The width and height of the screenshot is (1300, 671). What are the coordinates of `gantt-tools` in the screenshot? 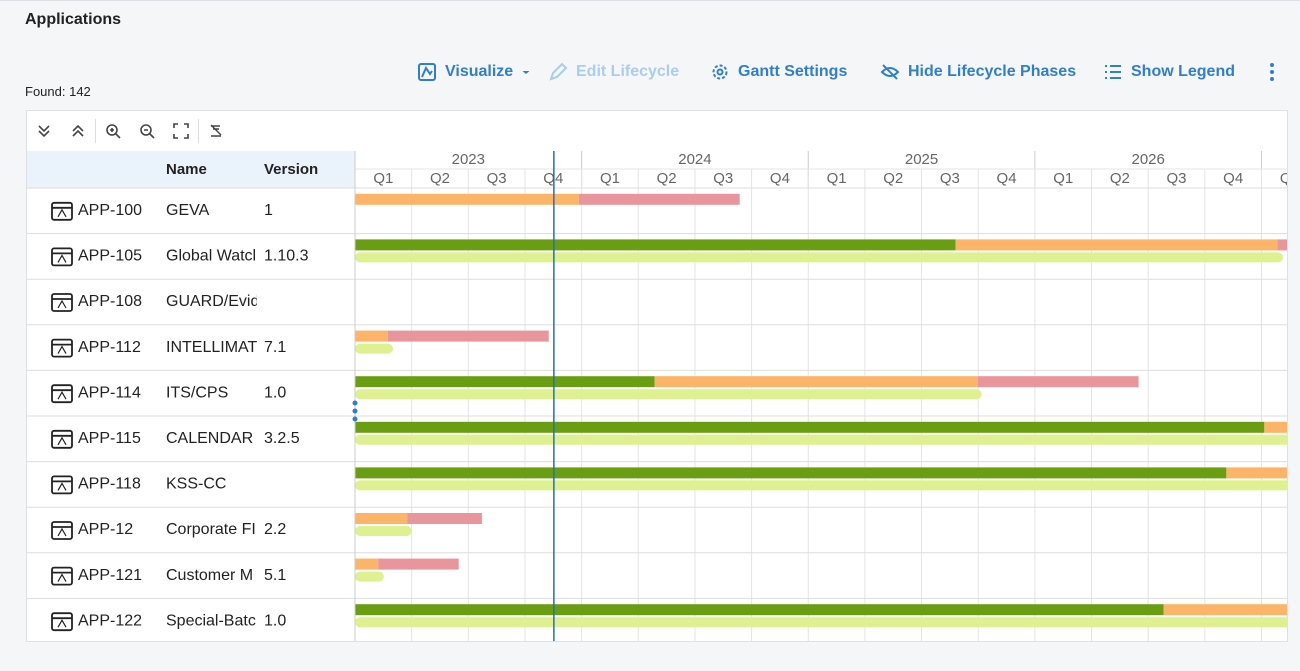 It's located at (654, 131).